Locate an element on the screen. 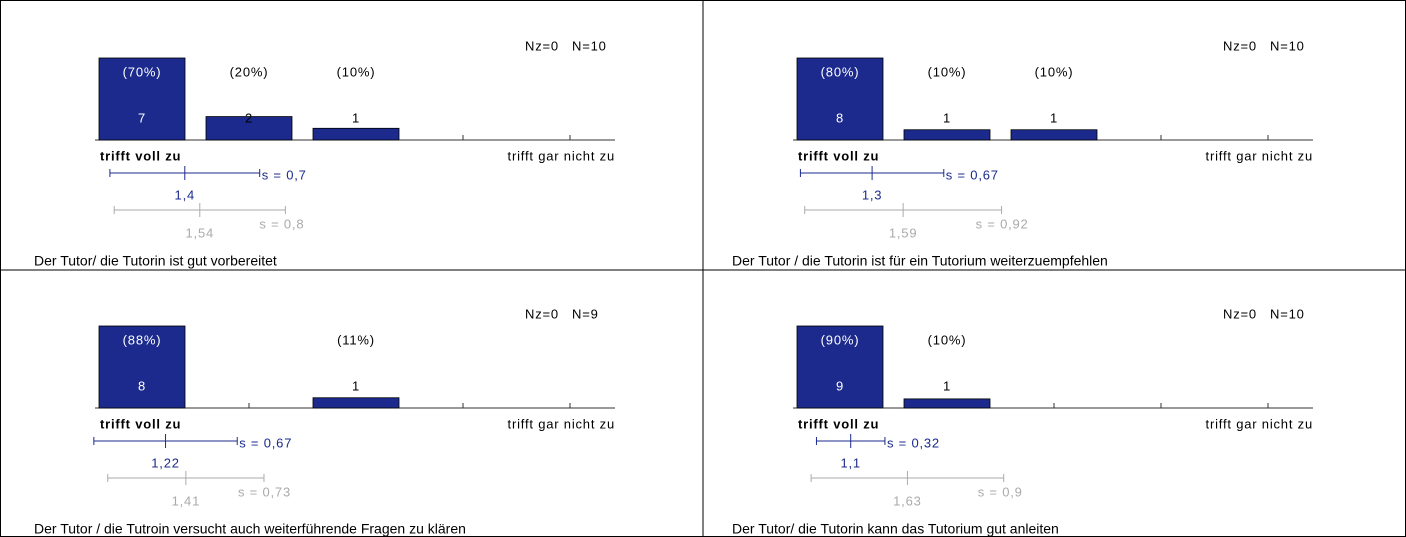  percent-label: (70%) is located at coordinates (142, 71).